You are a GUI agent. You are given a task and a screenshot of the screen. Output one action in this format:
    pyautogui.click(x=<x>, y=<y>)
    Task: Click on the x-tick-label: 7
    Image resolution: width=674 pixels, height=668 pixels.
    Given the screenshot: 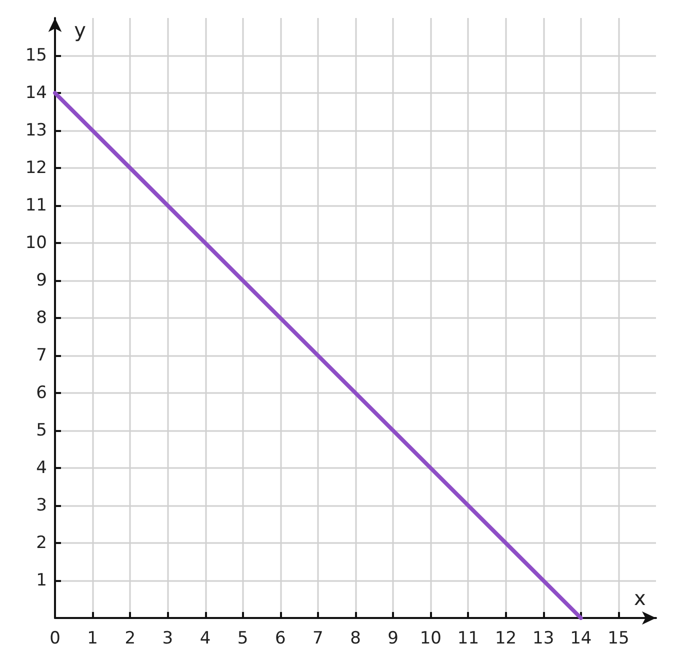 What is the action you would take?
    pyautogui.click(x=318, y=638)
    